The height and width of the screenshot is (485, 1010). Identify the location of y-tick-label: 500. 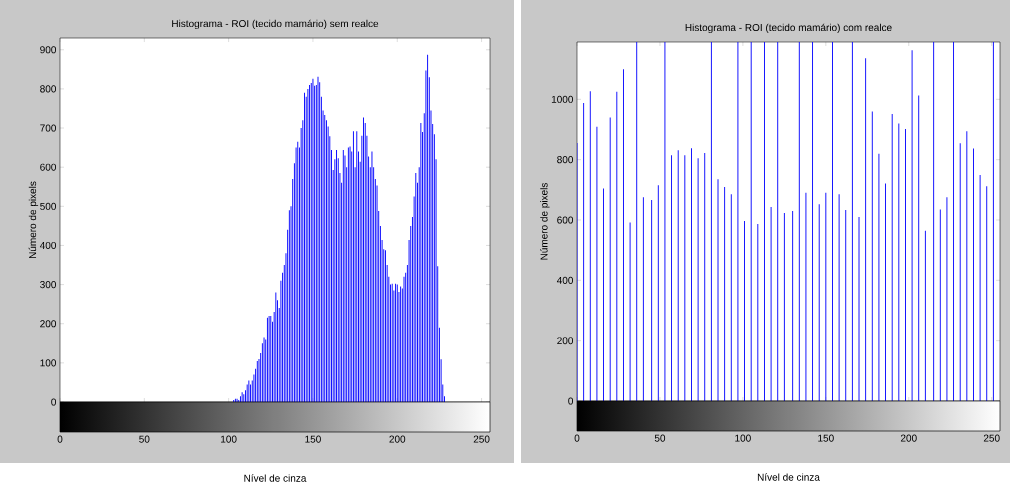
(48, 206).